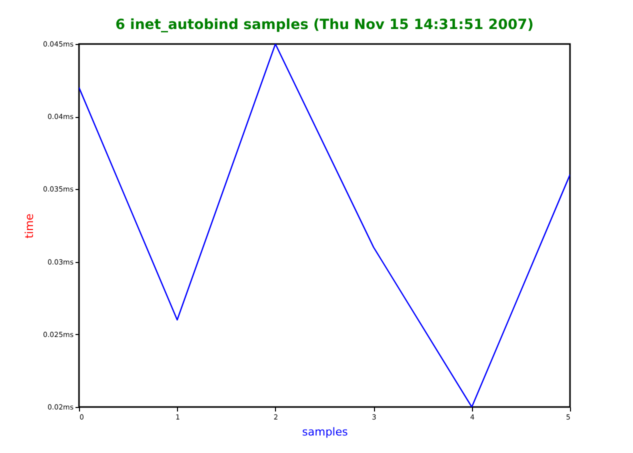 The width and height of the screenshot is (633, 453). Describe the element at coordinates (29, 225) in the screenshot. I see `y-axis-title: time` at that location.